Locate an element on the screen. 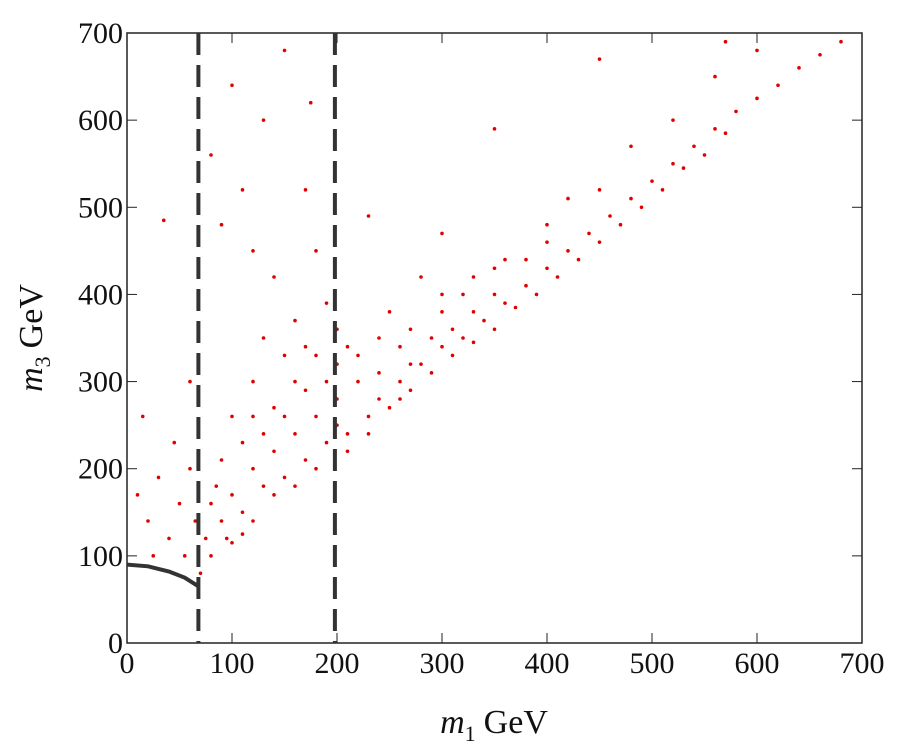 The height and width of the screenshot is (753, 899). y-tick-label: 500 is located at coordinates (100, 207).